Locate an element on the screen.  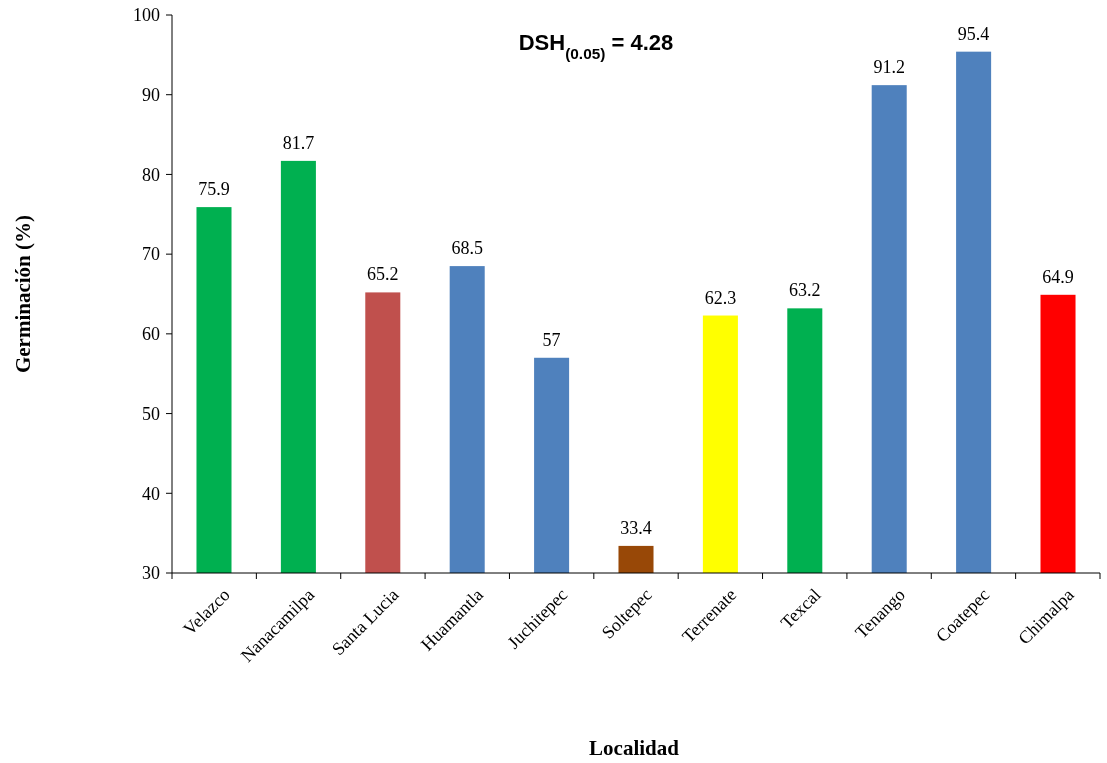
x-axis-title: Localidad is located at coordinates (634, 748).